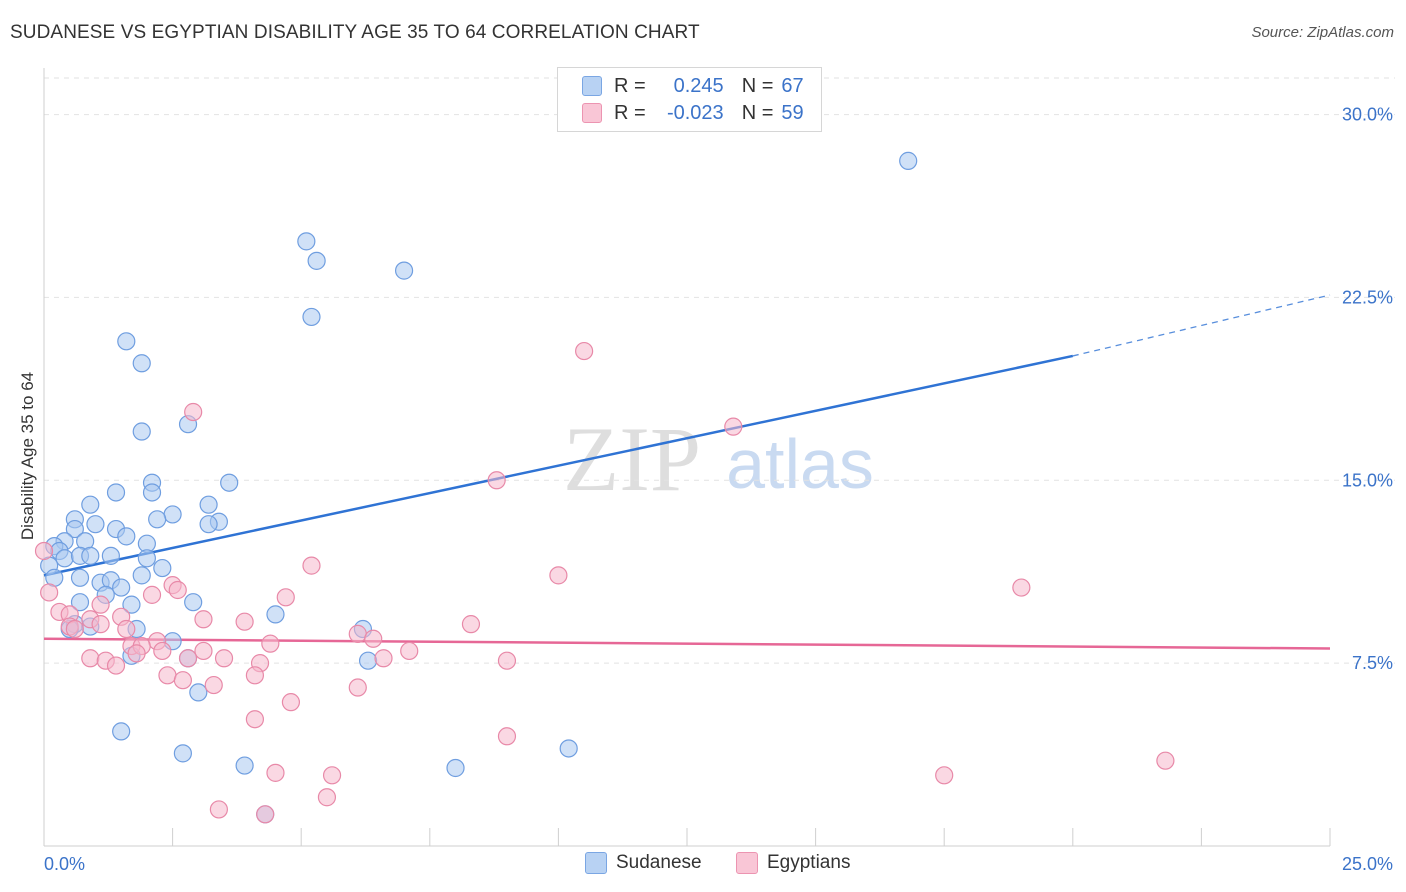 The height and width of the screenshot is (892, 1406). Describe the element at coordinates (747, 863) in the screenshot. I see `legend-swatch-egyptians` at that location.